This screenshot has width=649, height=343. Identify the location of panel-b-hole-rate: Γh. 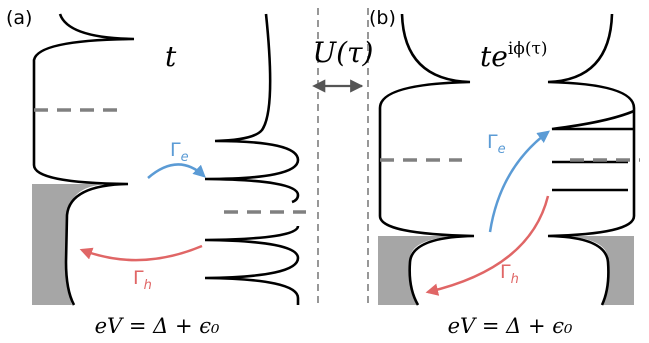
(509, 274).